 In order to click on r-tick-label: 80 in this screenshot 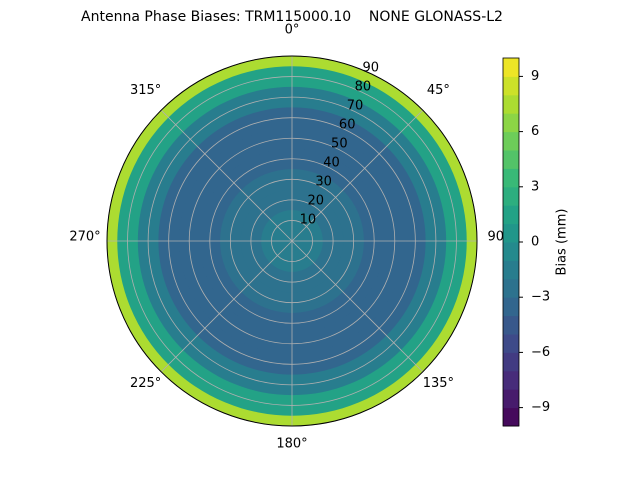, I will do `click(363, 87)`.